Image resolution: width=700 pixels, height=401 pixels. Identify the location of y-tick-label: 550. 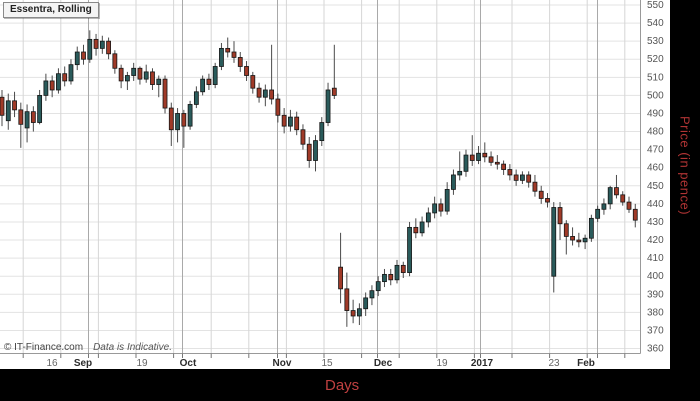
(655, 5).